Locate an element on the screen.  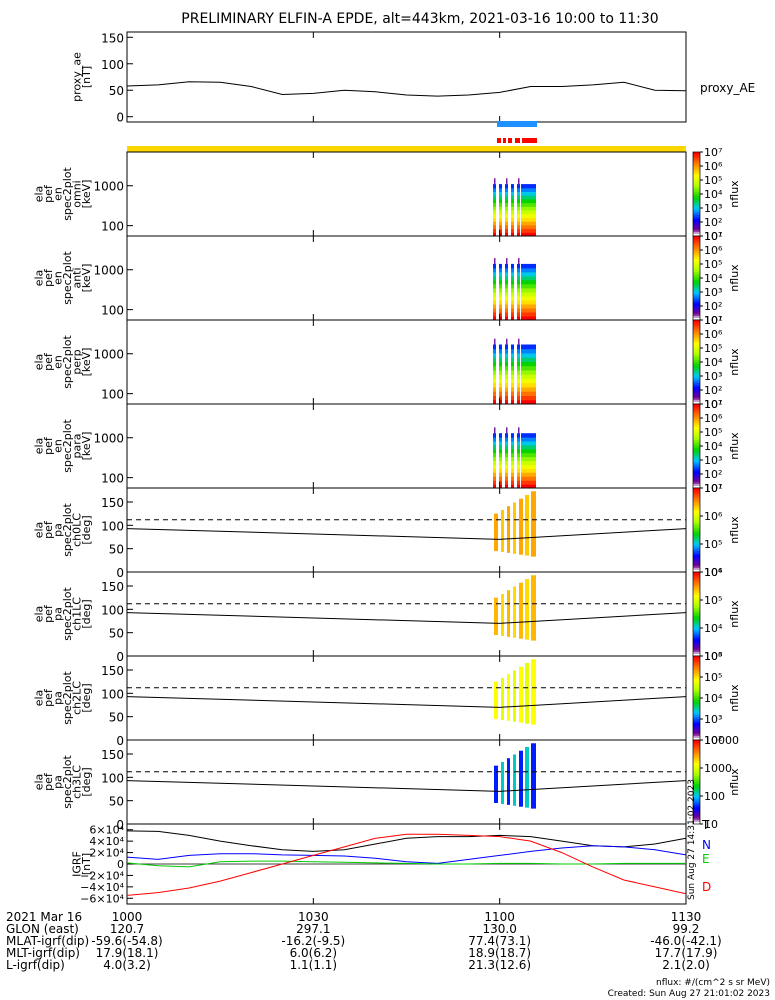
y-tick-label: 0 is located at coordinates (120, 657).